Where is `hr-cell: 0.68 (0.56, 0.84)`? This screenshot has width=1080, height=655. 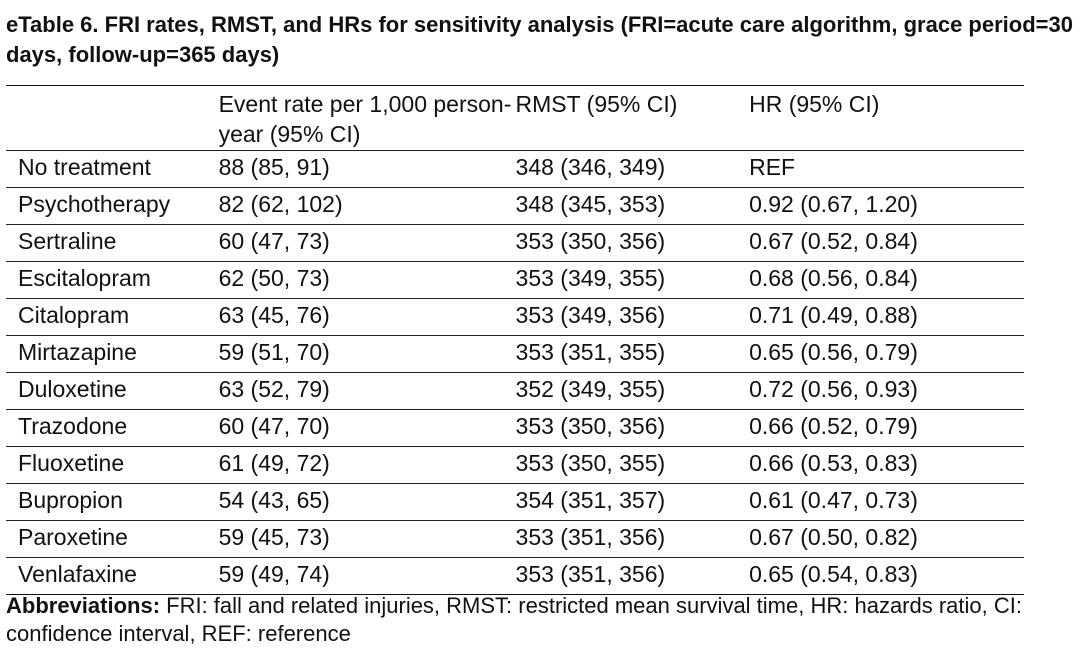 hr-cell: 0.68 (0.56, 0.84) is located at coordinates (886, 280).